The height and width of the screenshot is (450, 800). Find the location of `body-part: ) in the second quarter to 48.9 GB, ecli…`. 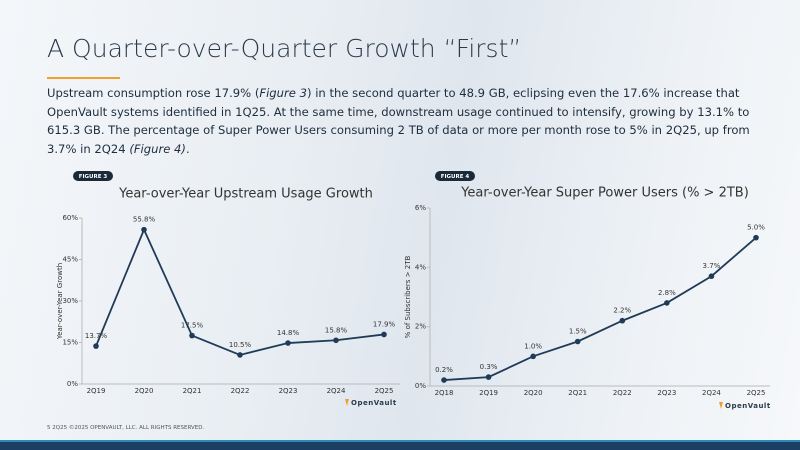

body-part: ) in the second quarter to 48.9 GB, ecli… is located at coordinates (398, 121).